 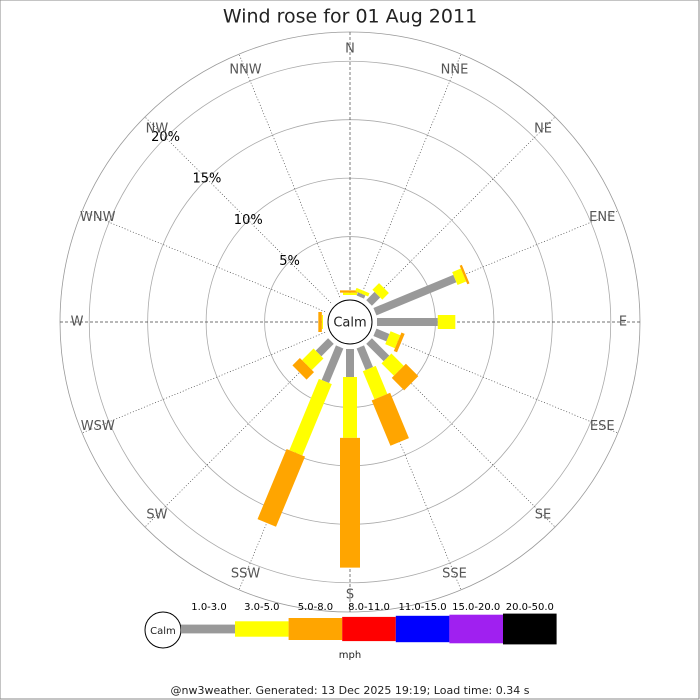 I want to click on calm-circle, so click(x=350, y=322).